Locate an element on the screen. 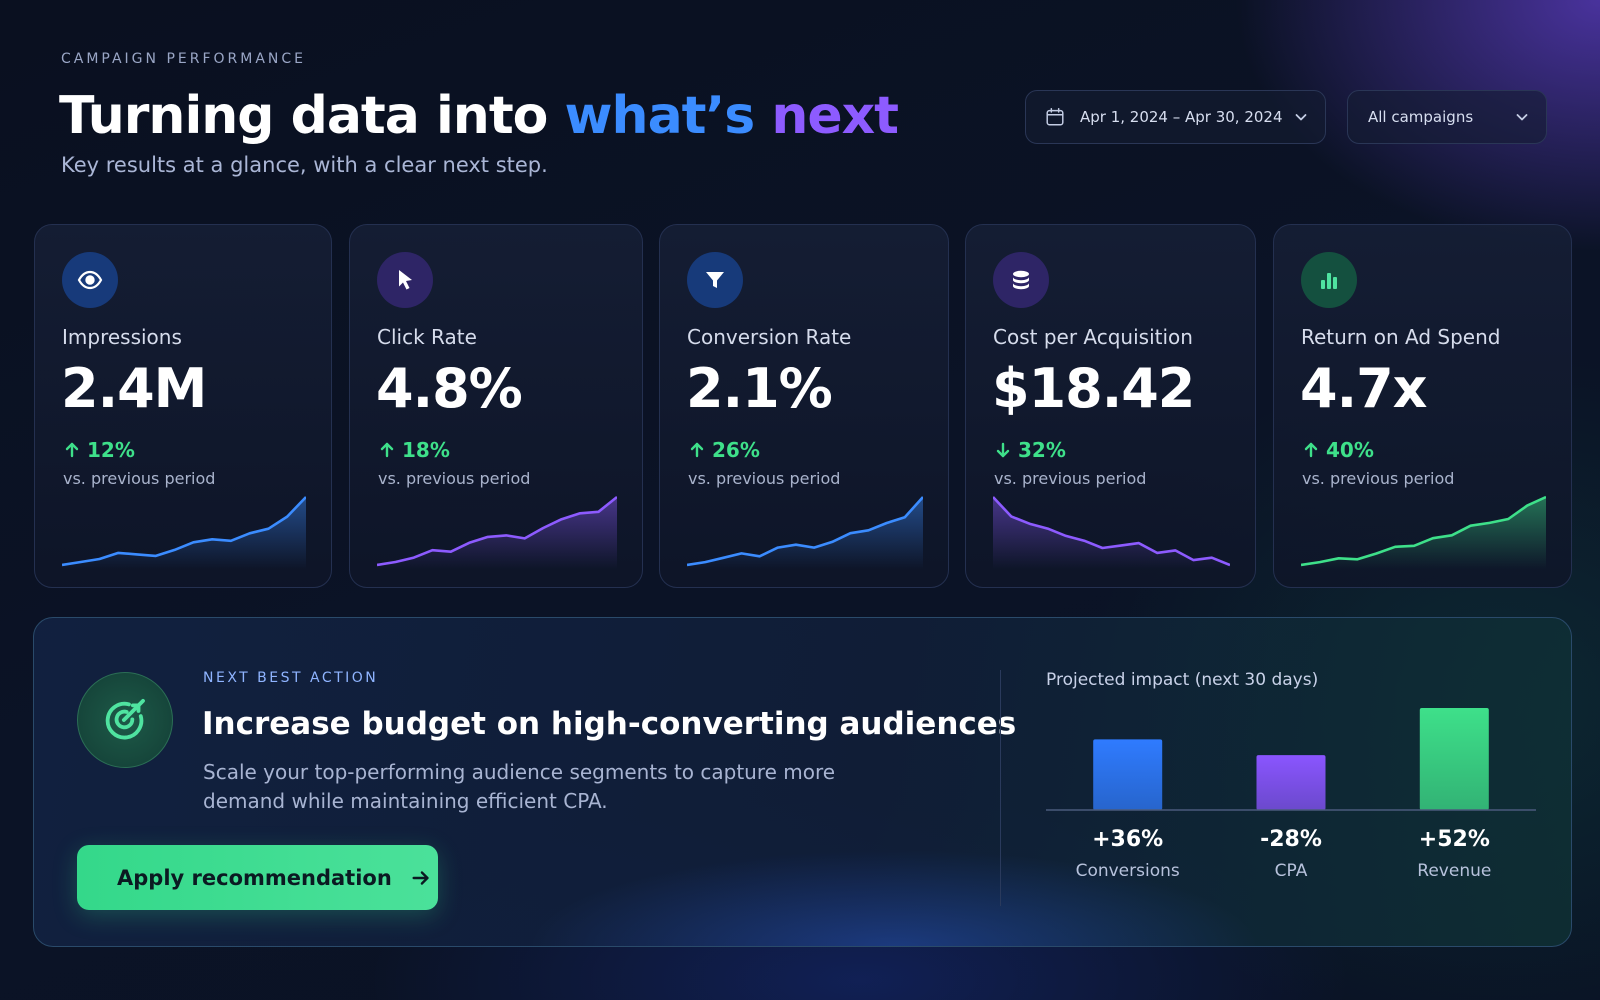  target-icon is located at coordinates (125, 720).